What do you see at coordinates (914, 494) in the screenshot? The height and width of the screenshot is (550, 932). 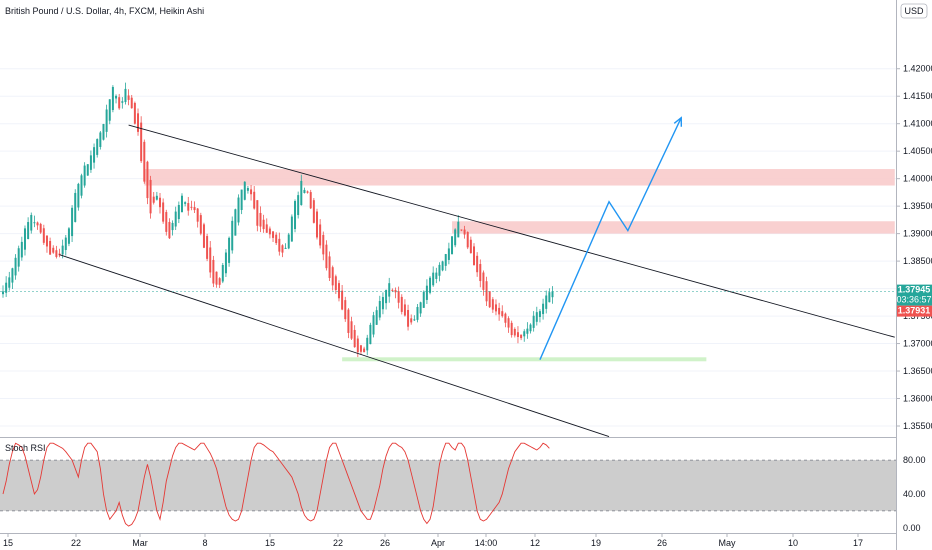 I see `stoch-tick-label: 40.00` at bounding box center [914, 494].